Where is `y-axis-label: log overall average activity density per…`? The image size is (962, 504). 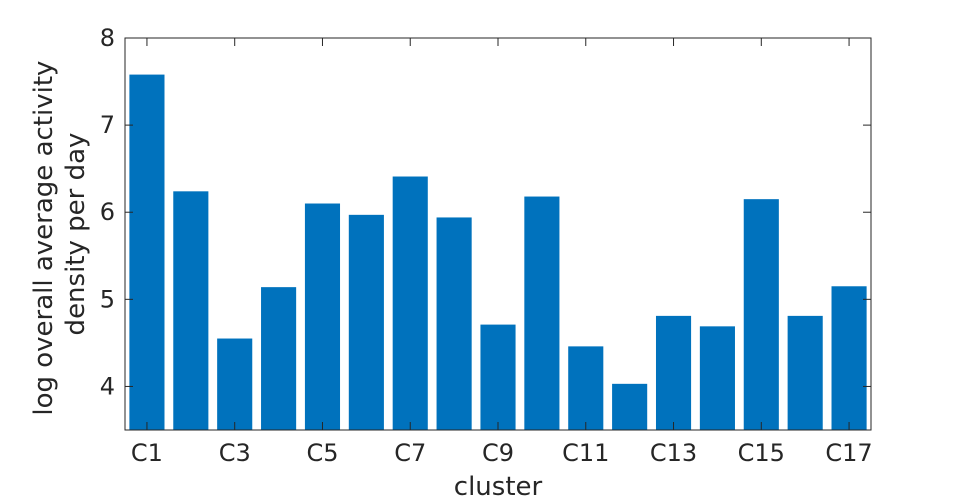
y-axis-label: log overall average activity density per… is located at coordinates (60, 233).